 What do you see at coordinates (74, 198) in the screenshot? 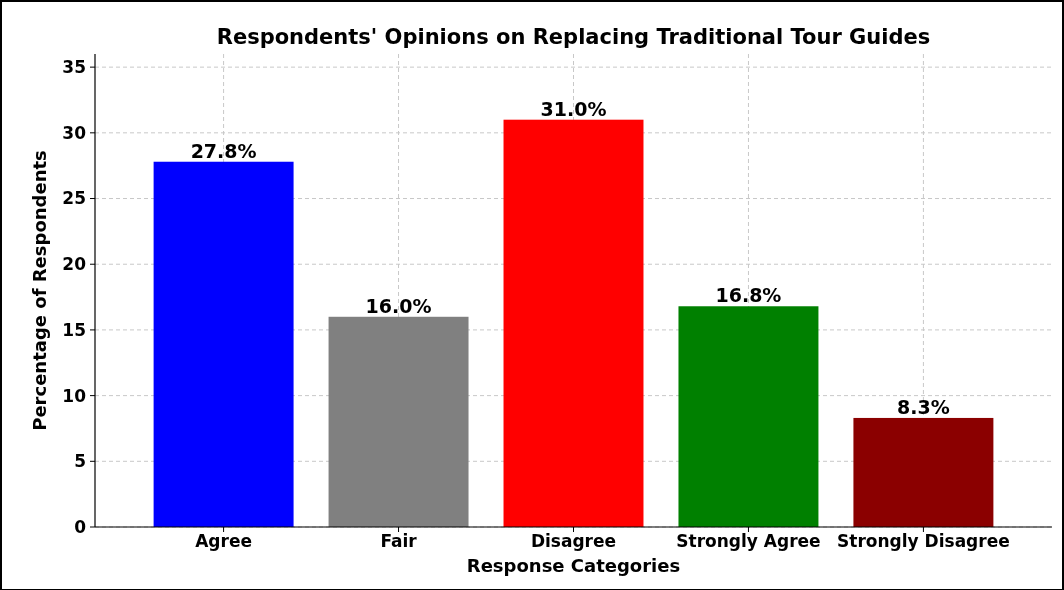
I see `y-tick-label: 25` at bounding box center [74, 198].